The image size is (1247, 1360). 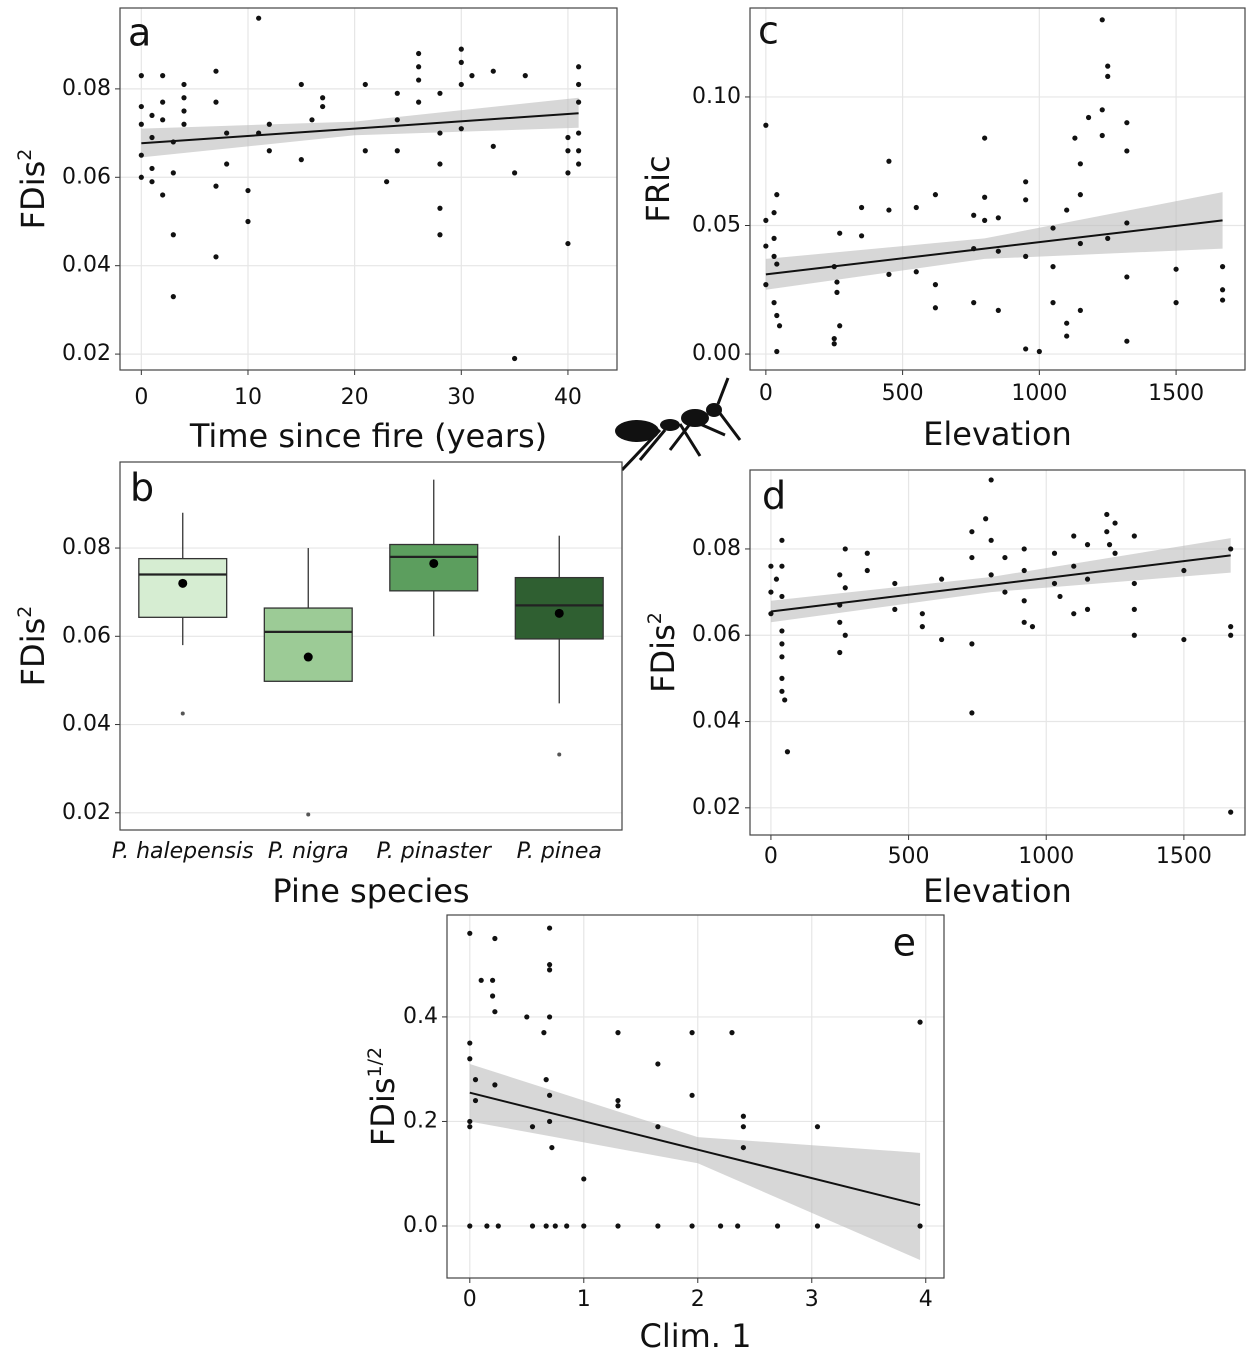 I want to click on x-tick-label: 1000, so click(x=1046, y=856).